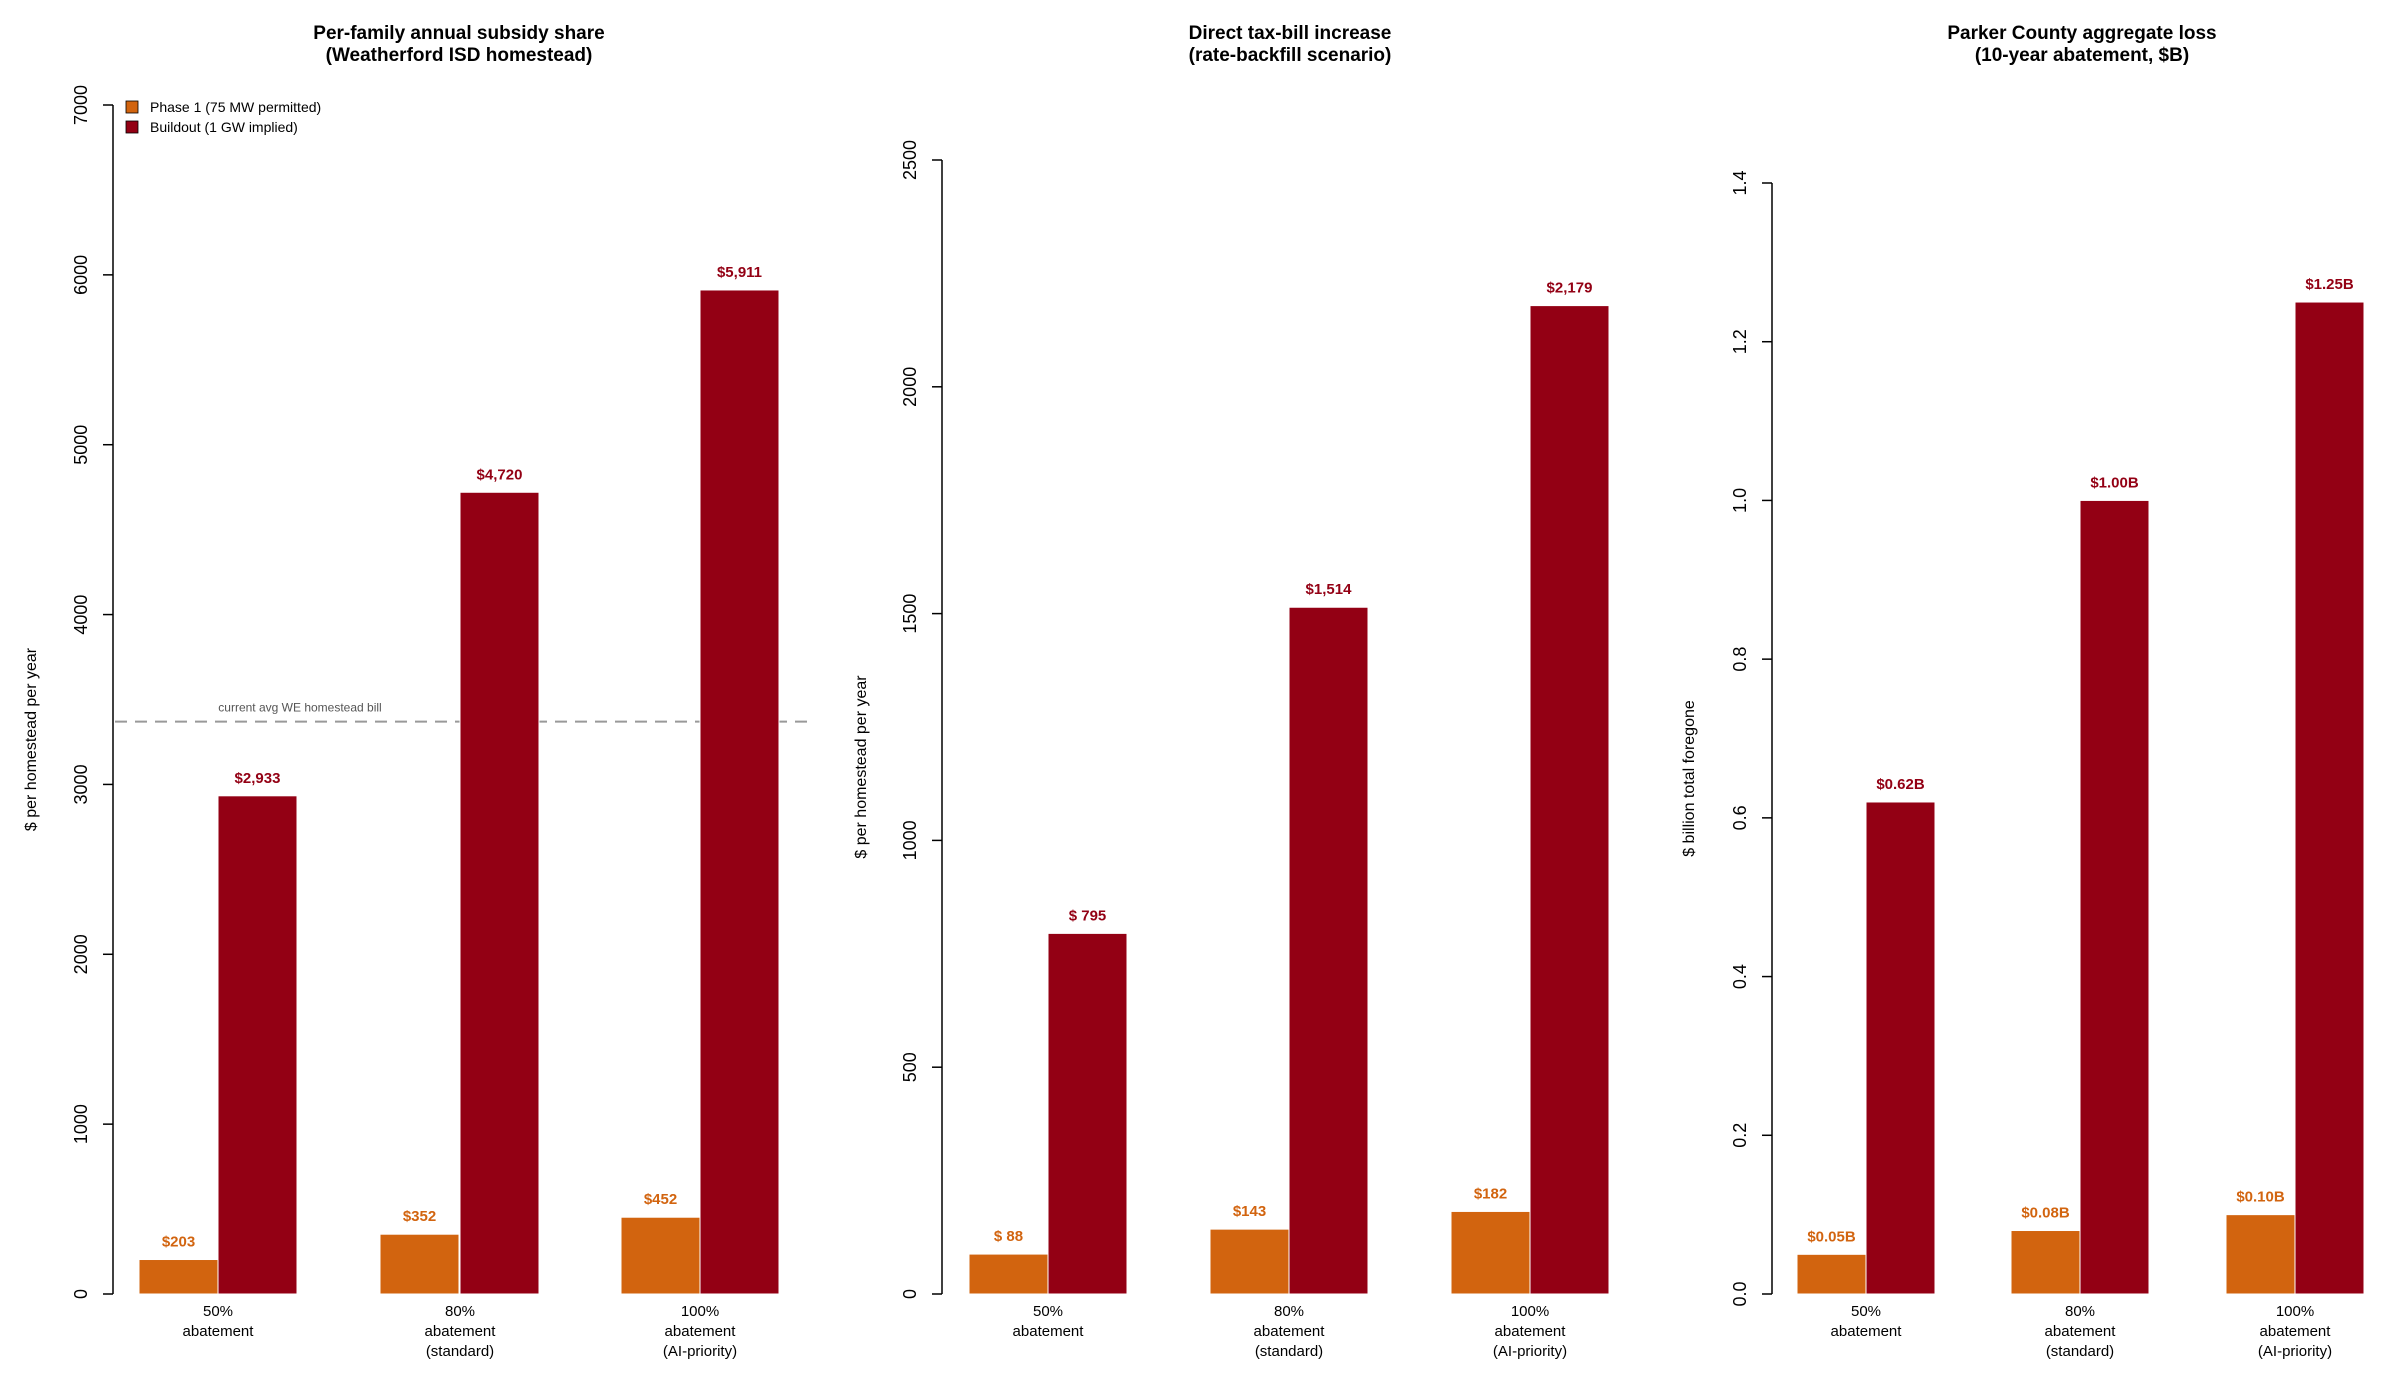 This screenshot has width=2400, height=1399. I want to click on chart-title: Direct tax-bill increase, so click(1290, 33).